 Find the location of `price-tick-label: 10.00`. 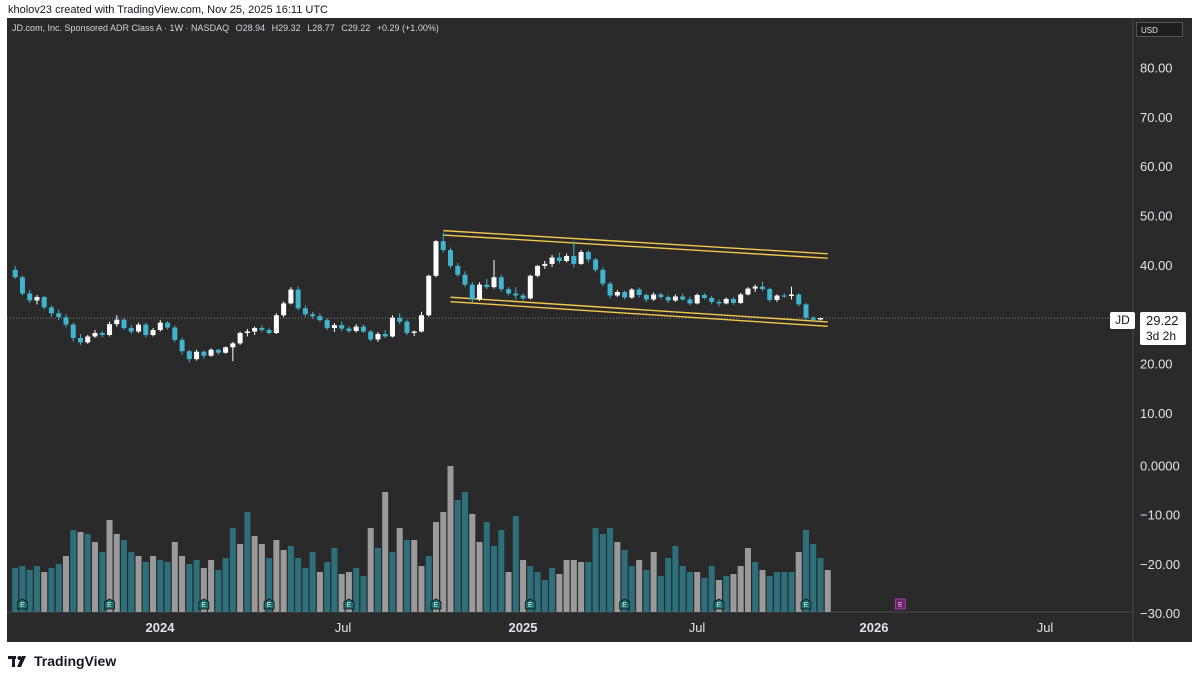

price-tick-label: 10.00 is located at coordinates (1156, 413).